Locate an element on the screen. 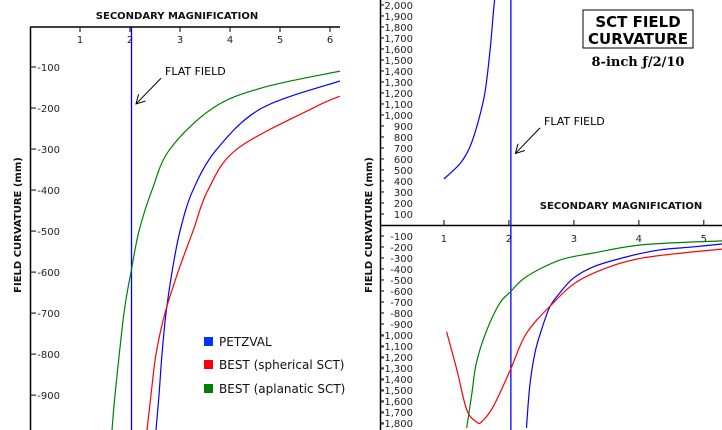 The image size is (722, 430). right-x-tick-label: 1 is located at coordinates (444, 239).